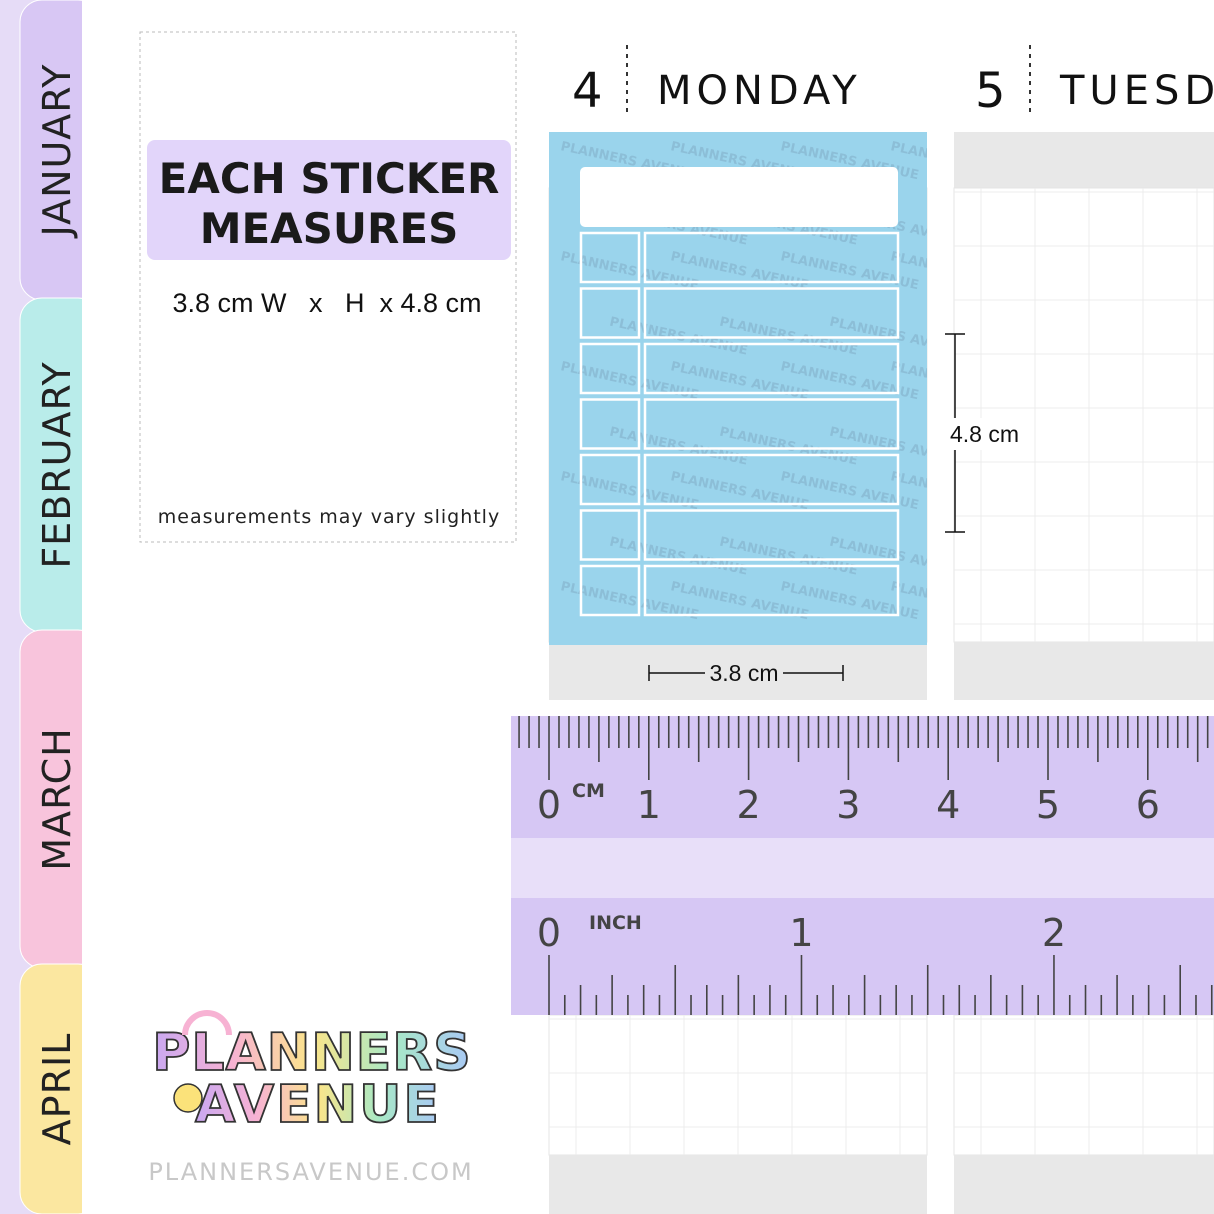 This screenshot has width=1214, height=1214. What do you see at coordinates (1136, 91) in the screenshot?
I see `day-name: TUESD` at bounding box center [1136, 91].